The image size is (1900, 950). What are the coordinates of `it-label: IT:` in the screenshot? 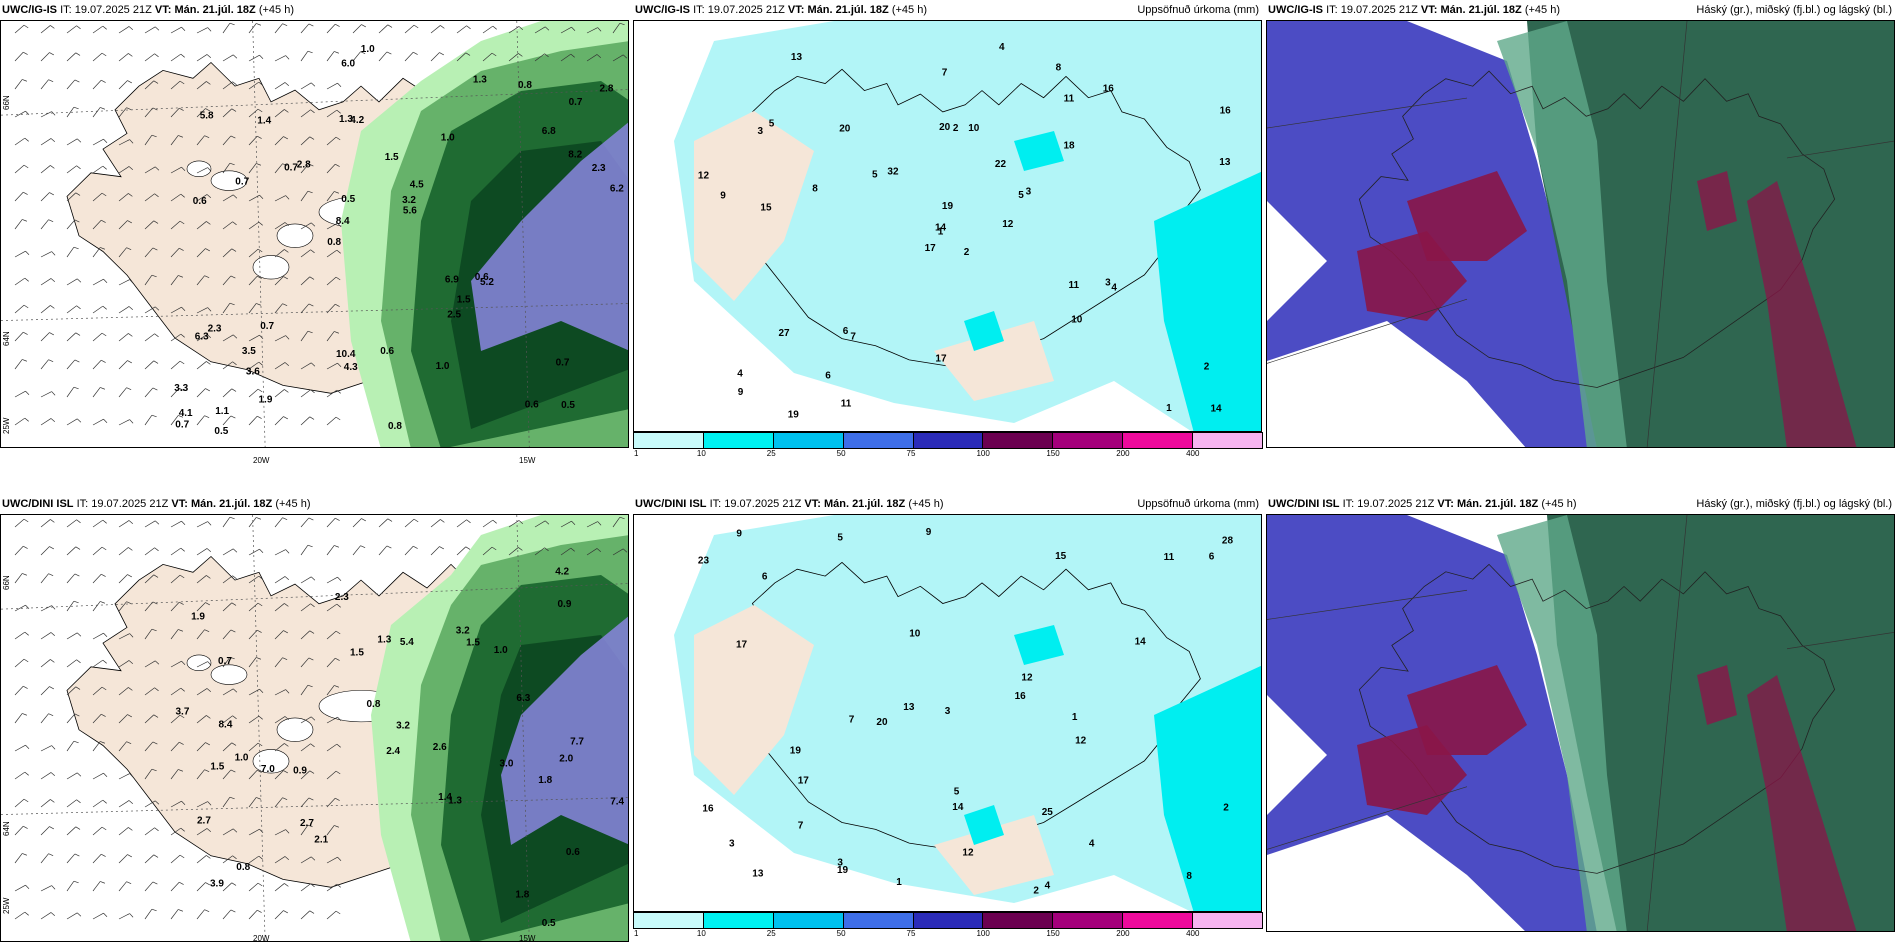 It's located at (699, 10).